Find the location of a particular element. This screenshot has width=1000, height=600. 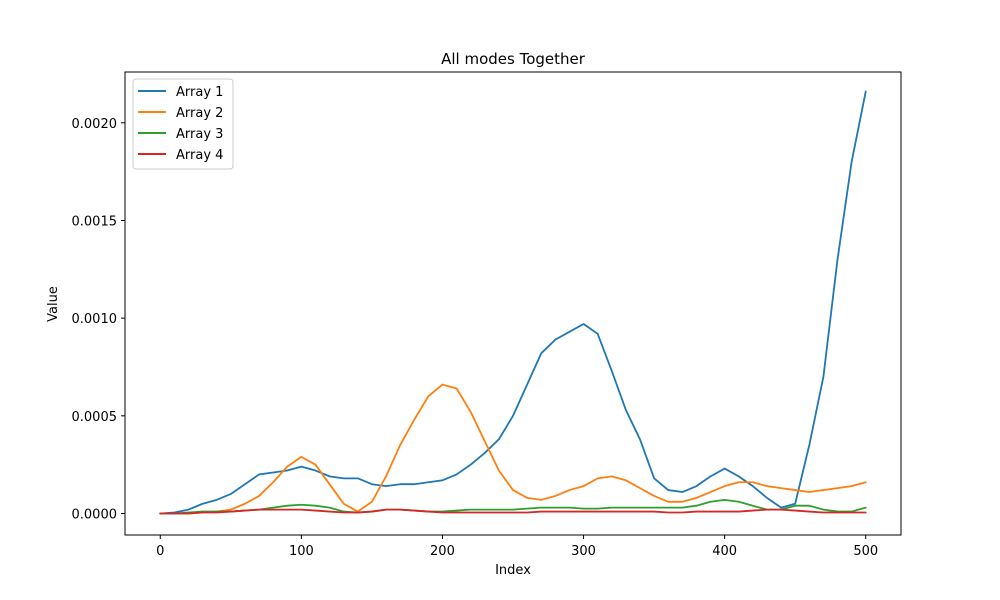

legend-label-3: Array 3 is located at coordinates (199, 134).